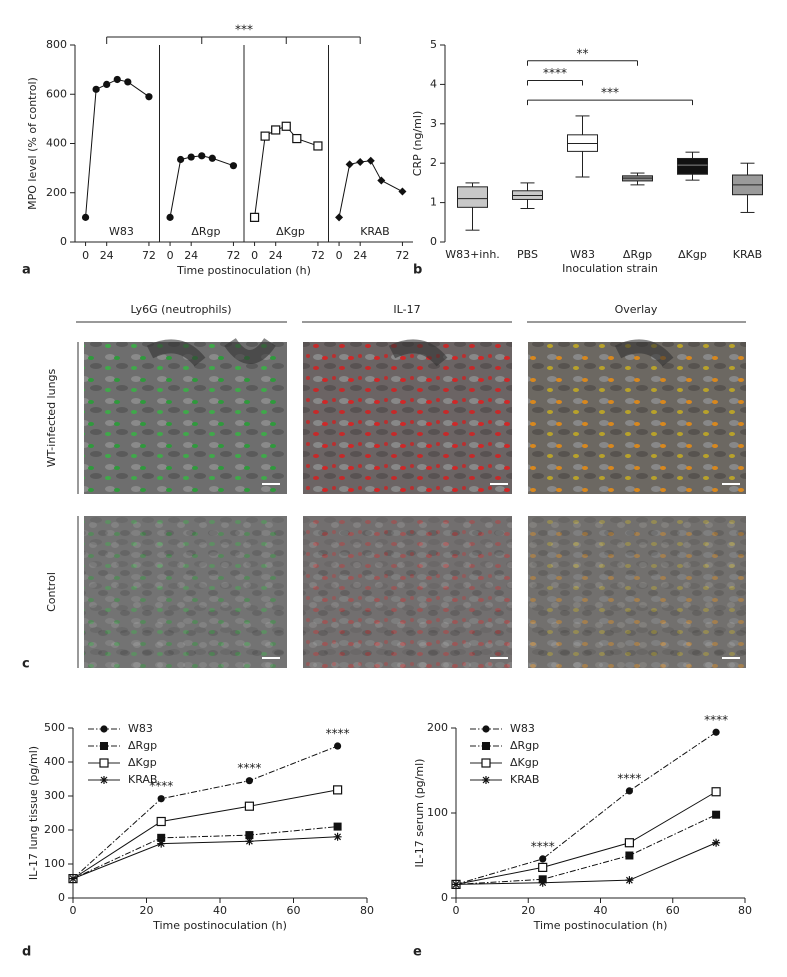  What do you see at coordinates (610, 93) in the screenshot?
I see `significance-label: ***` at bounding box center [610, 93].